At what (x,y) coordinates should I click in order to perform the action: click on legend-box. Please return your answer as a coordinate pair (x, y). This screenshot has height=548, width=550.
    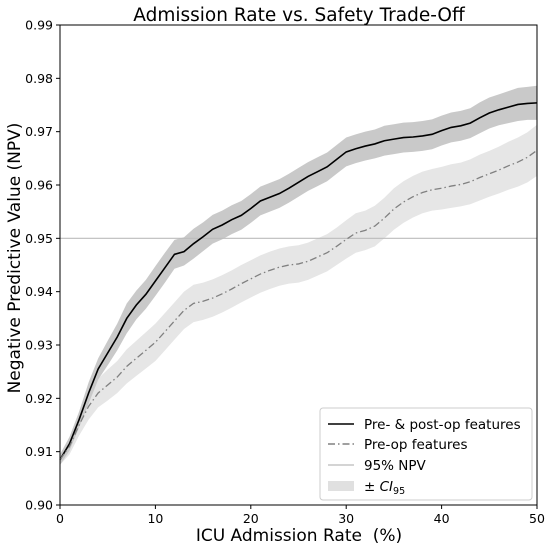
    Looking at the image, I should click on (426, 454).